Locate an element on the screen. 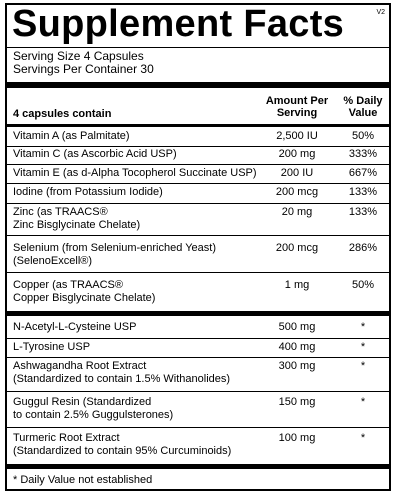 This screenshot has width=400, height=500. daily-value-header-line1: % Daily is located at coordinates (363, 101).